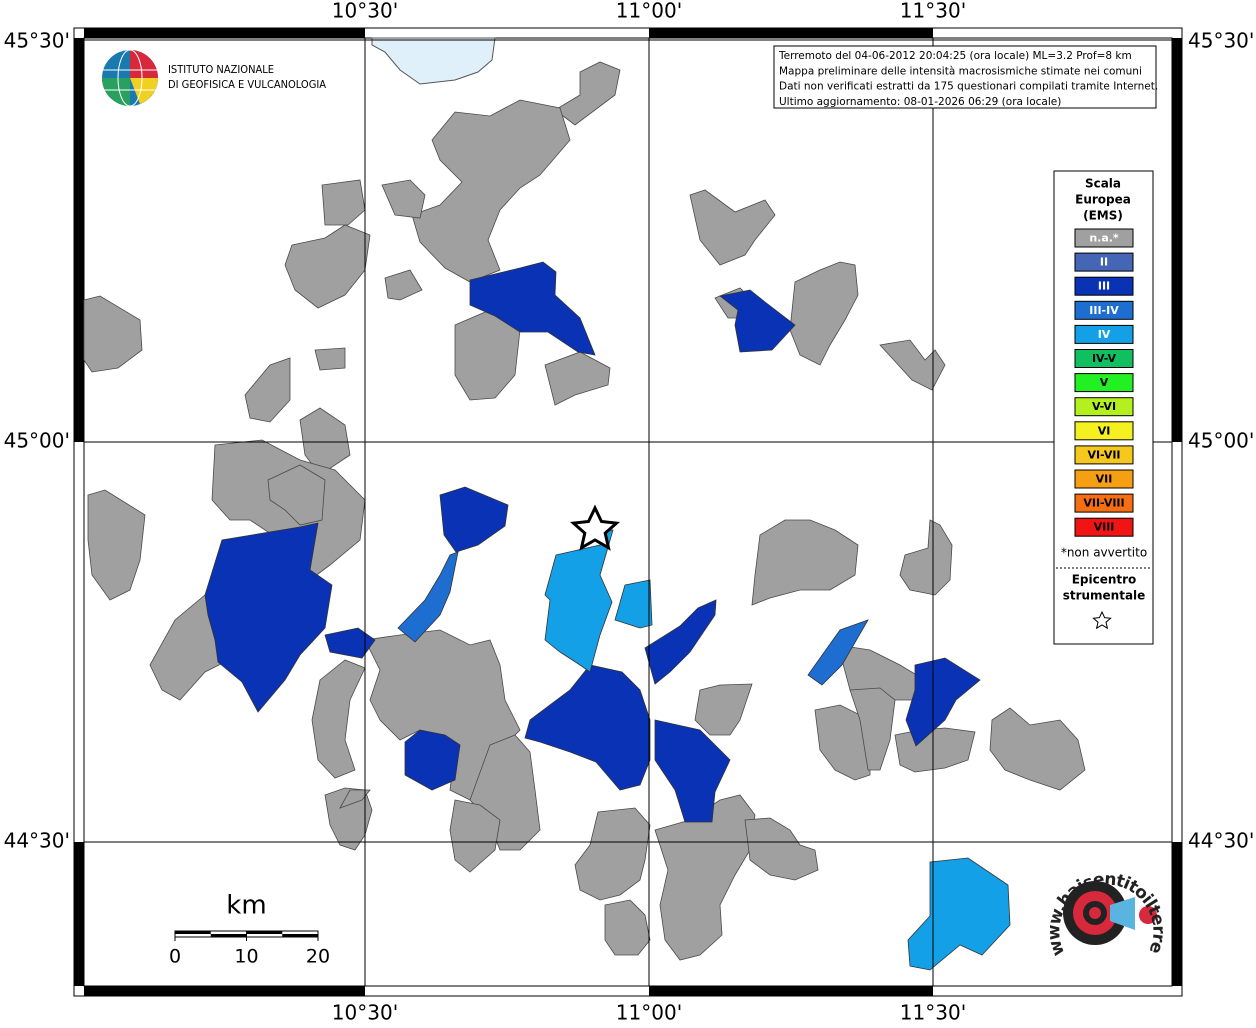 This screenshot has height=1028, width=1256. I want to click on legend-label: n.a.*, so click(1104, 238).